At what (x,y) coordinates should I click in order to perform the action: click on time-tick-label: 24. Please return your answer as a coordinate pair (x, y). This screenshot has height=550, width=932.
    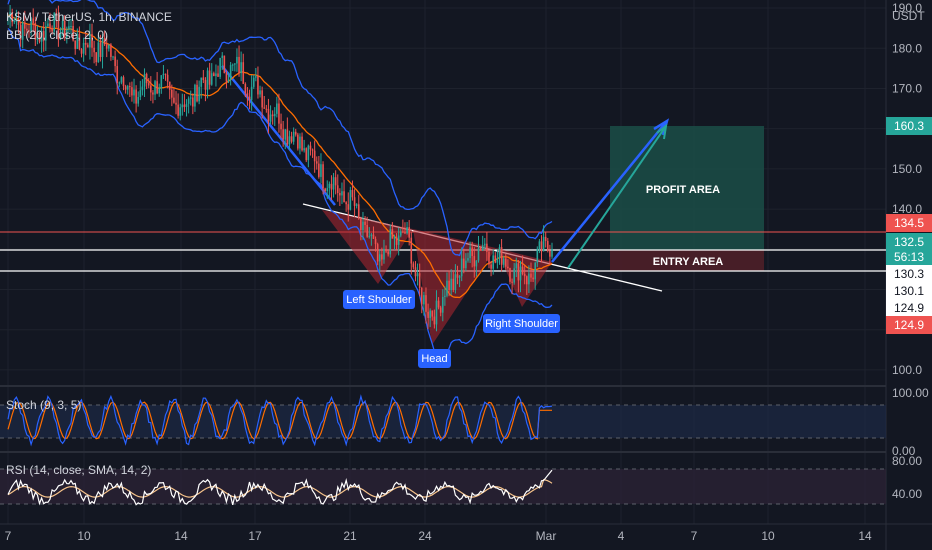
    Looking at the image, I should click on (425, 536).